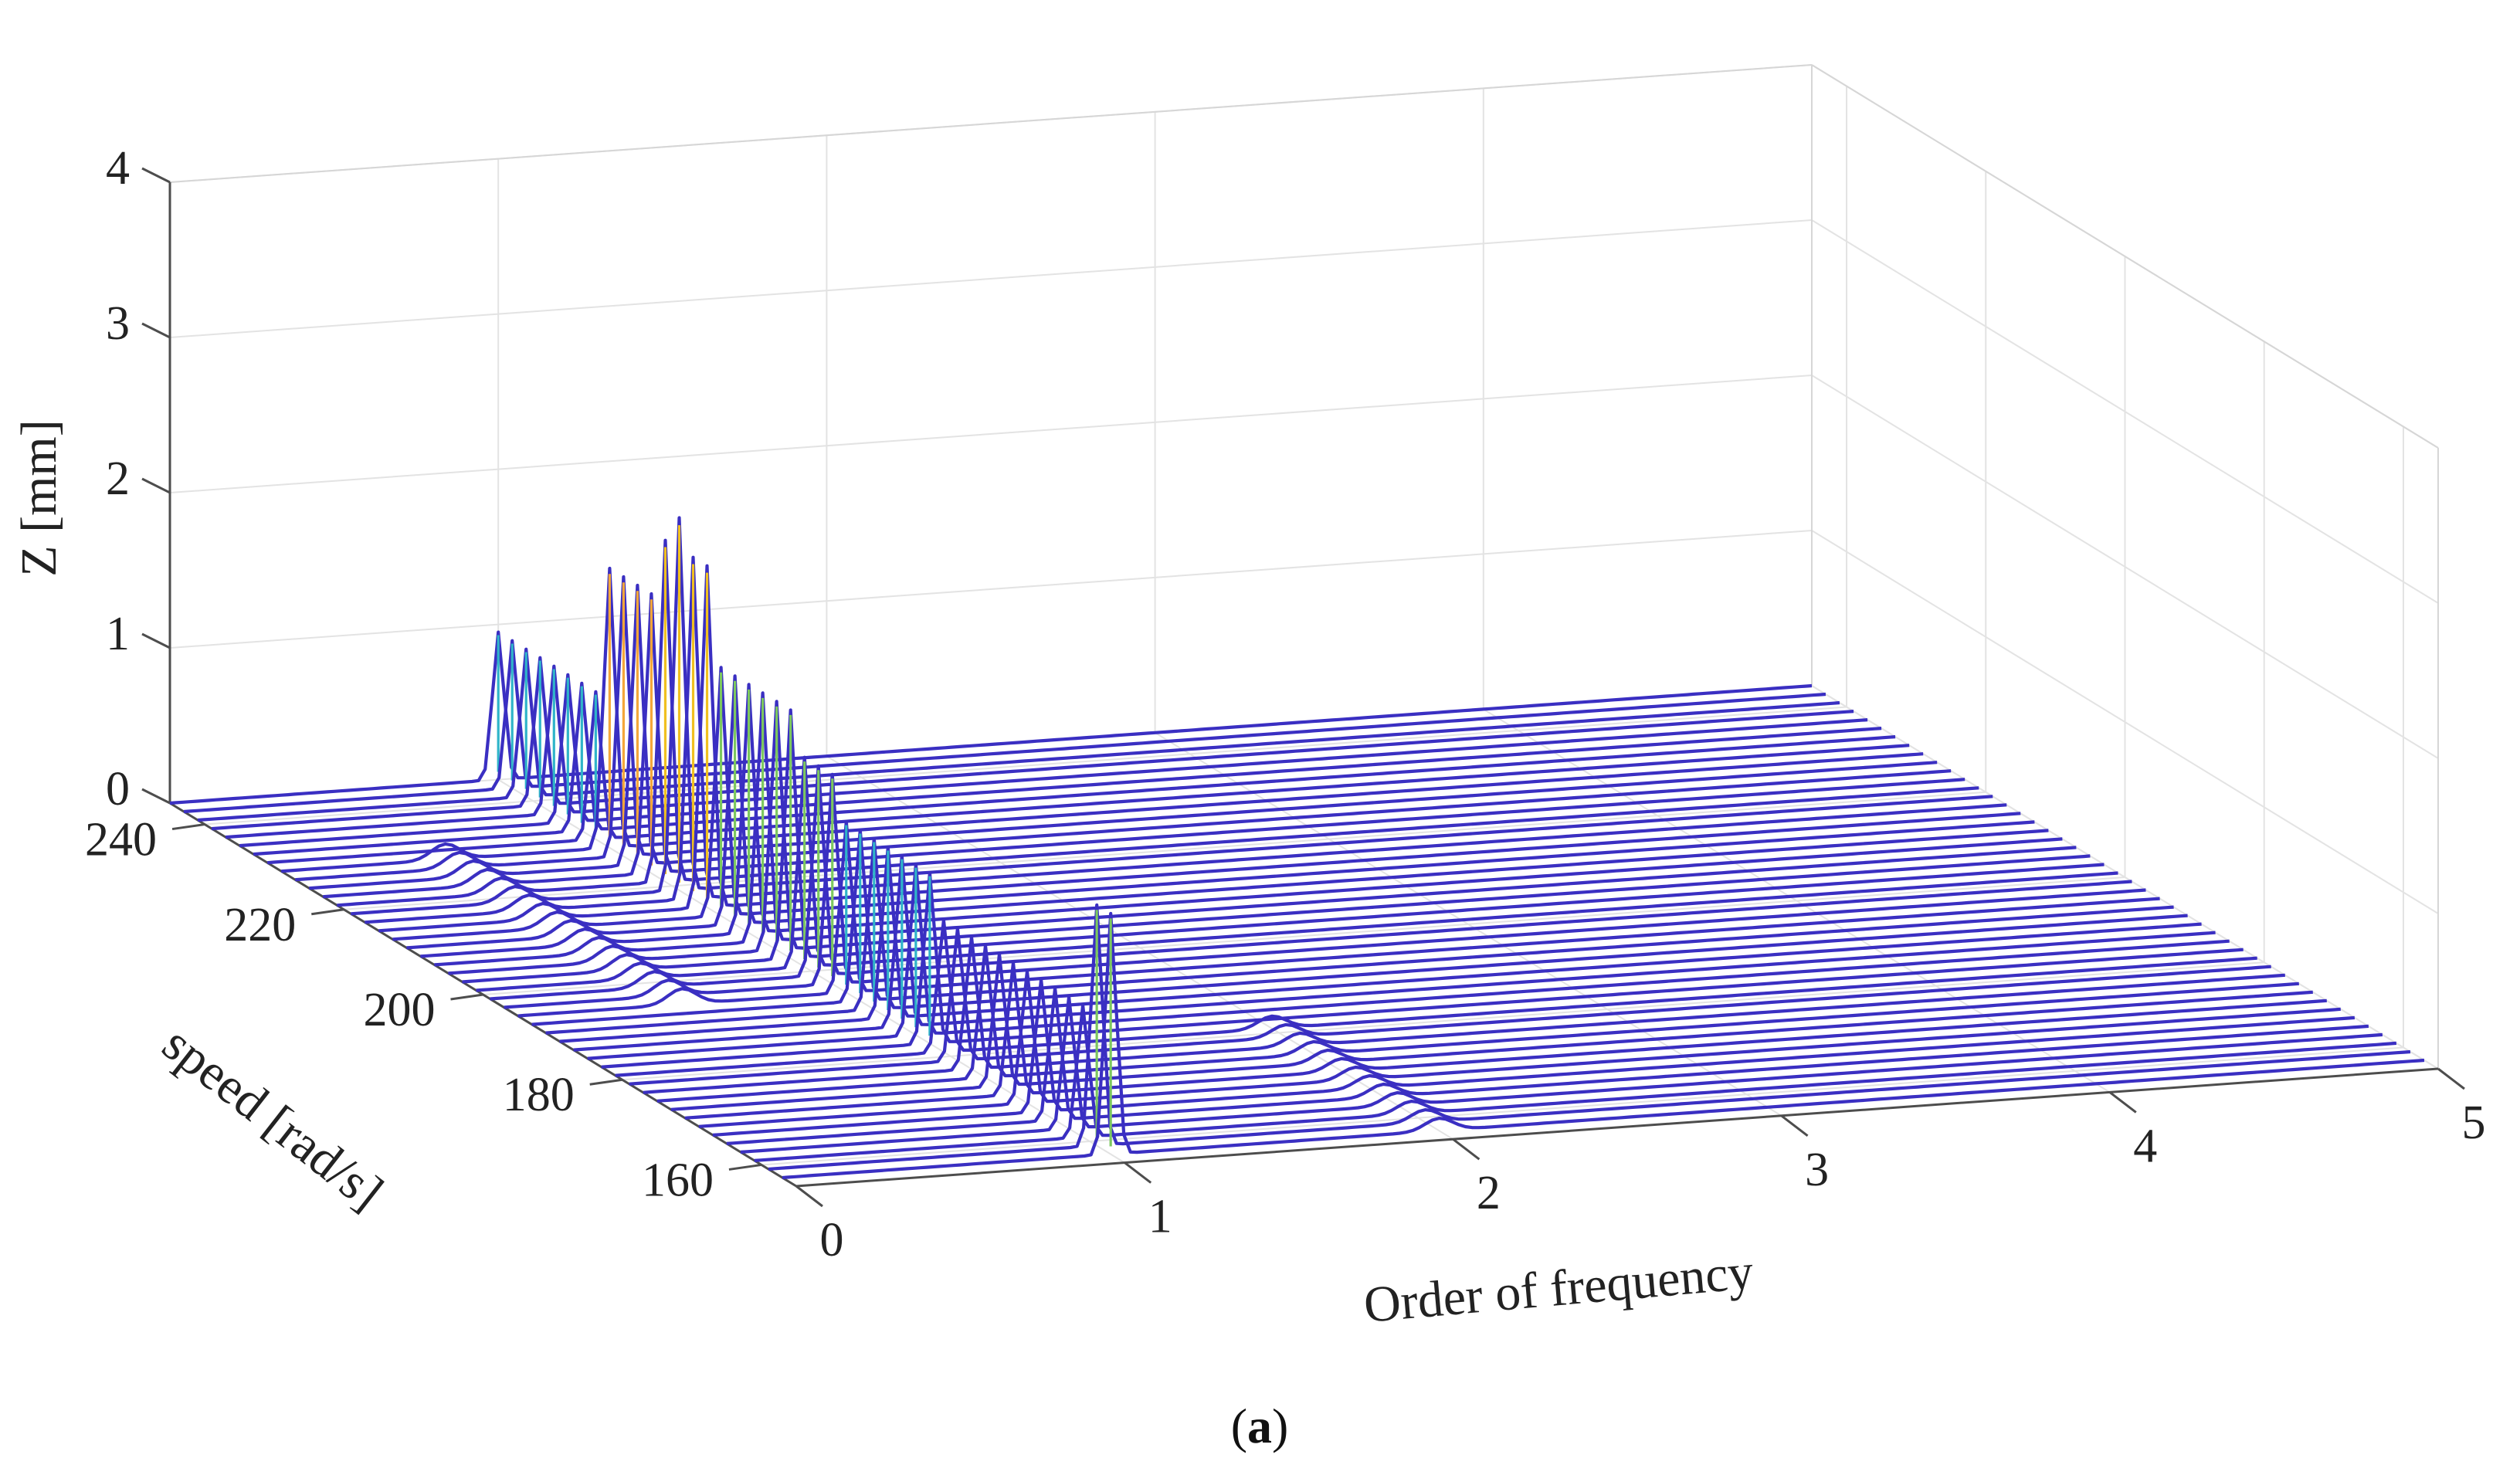  What do you see at coordinates (121, 840) in the screenshot?
I see `y-tick-label: 240` at bounding box center [121, 840].